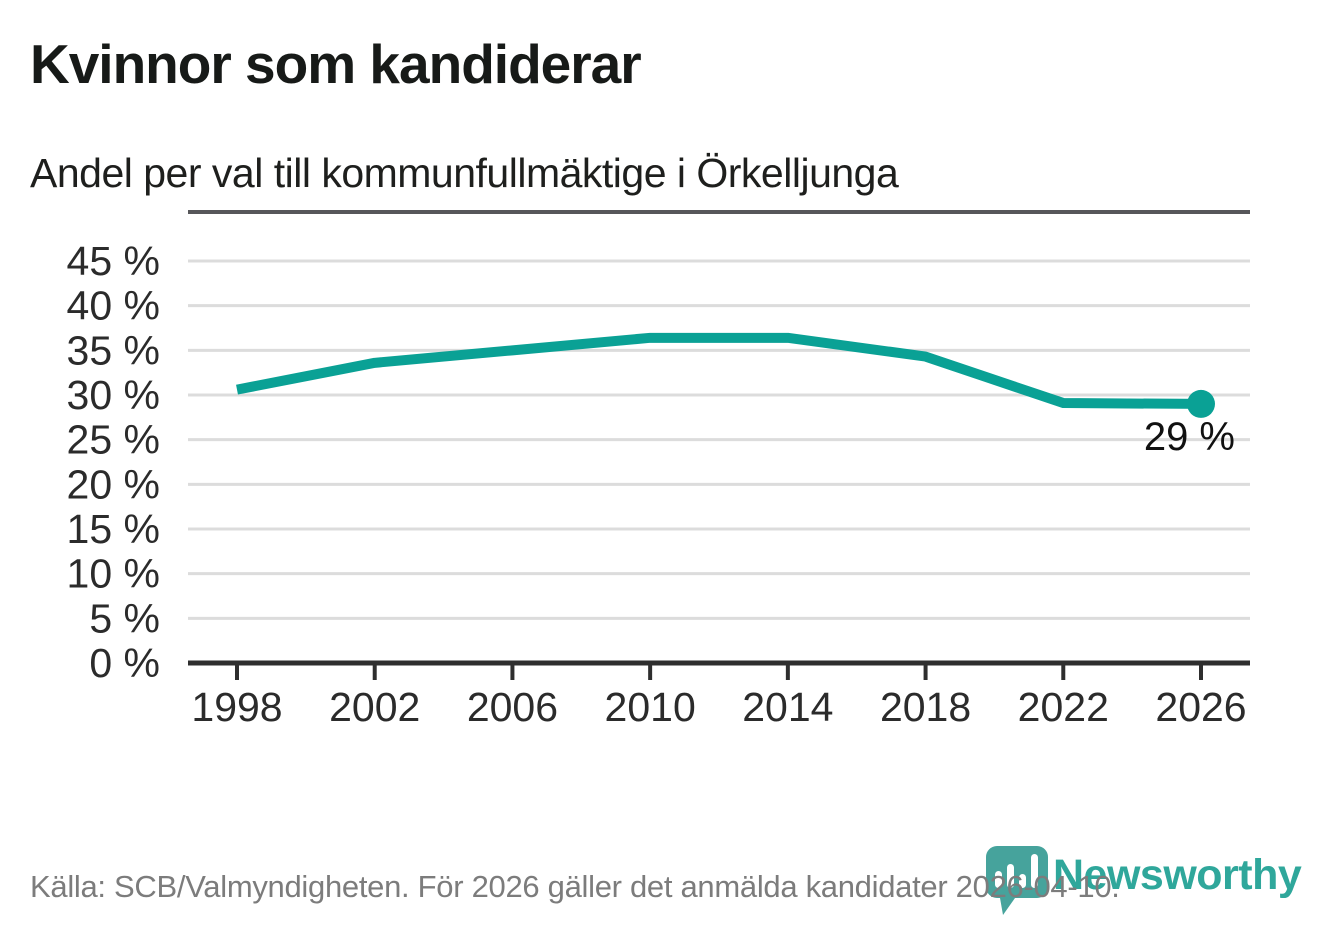 The height and width of the screenshot is (939, 1322). What do you see at coordinates (113, 395) in the screenshot?
I see `y-tick-label: 30 %` at bounding box center [113, 395].